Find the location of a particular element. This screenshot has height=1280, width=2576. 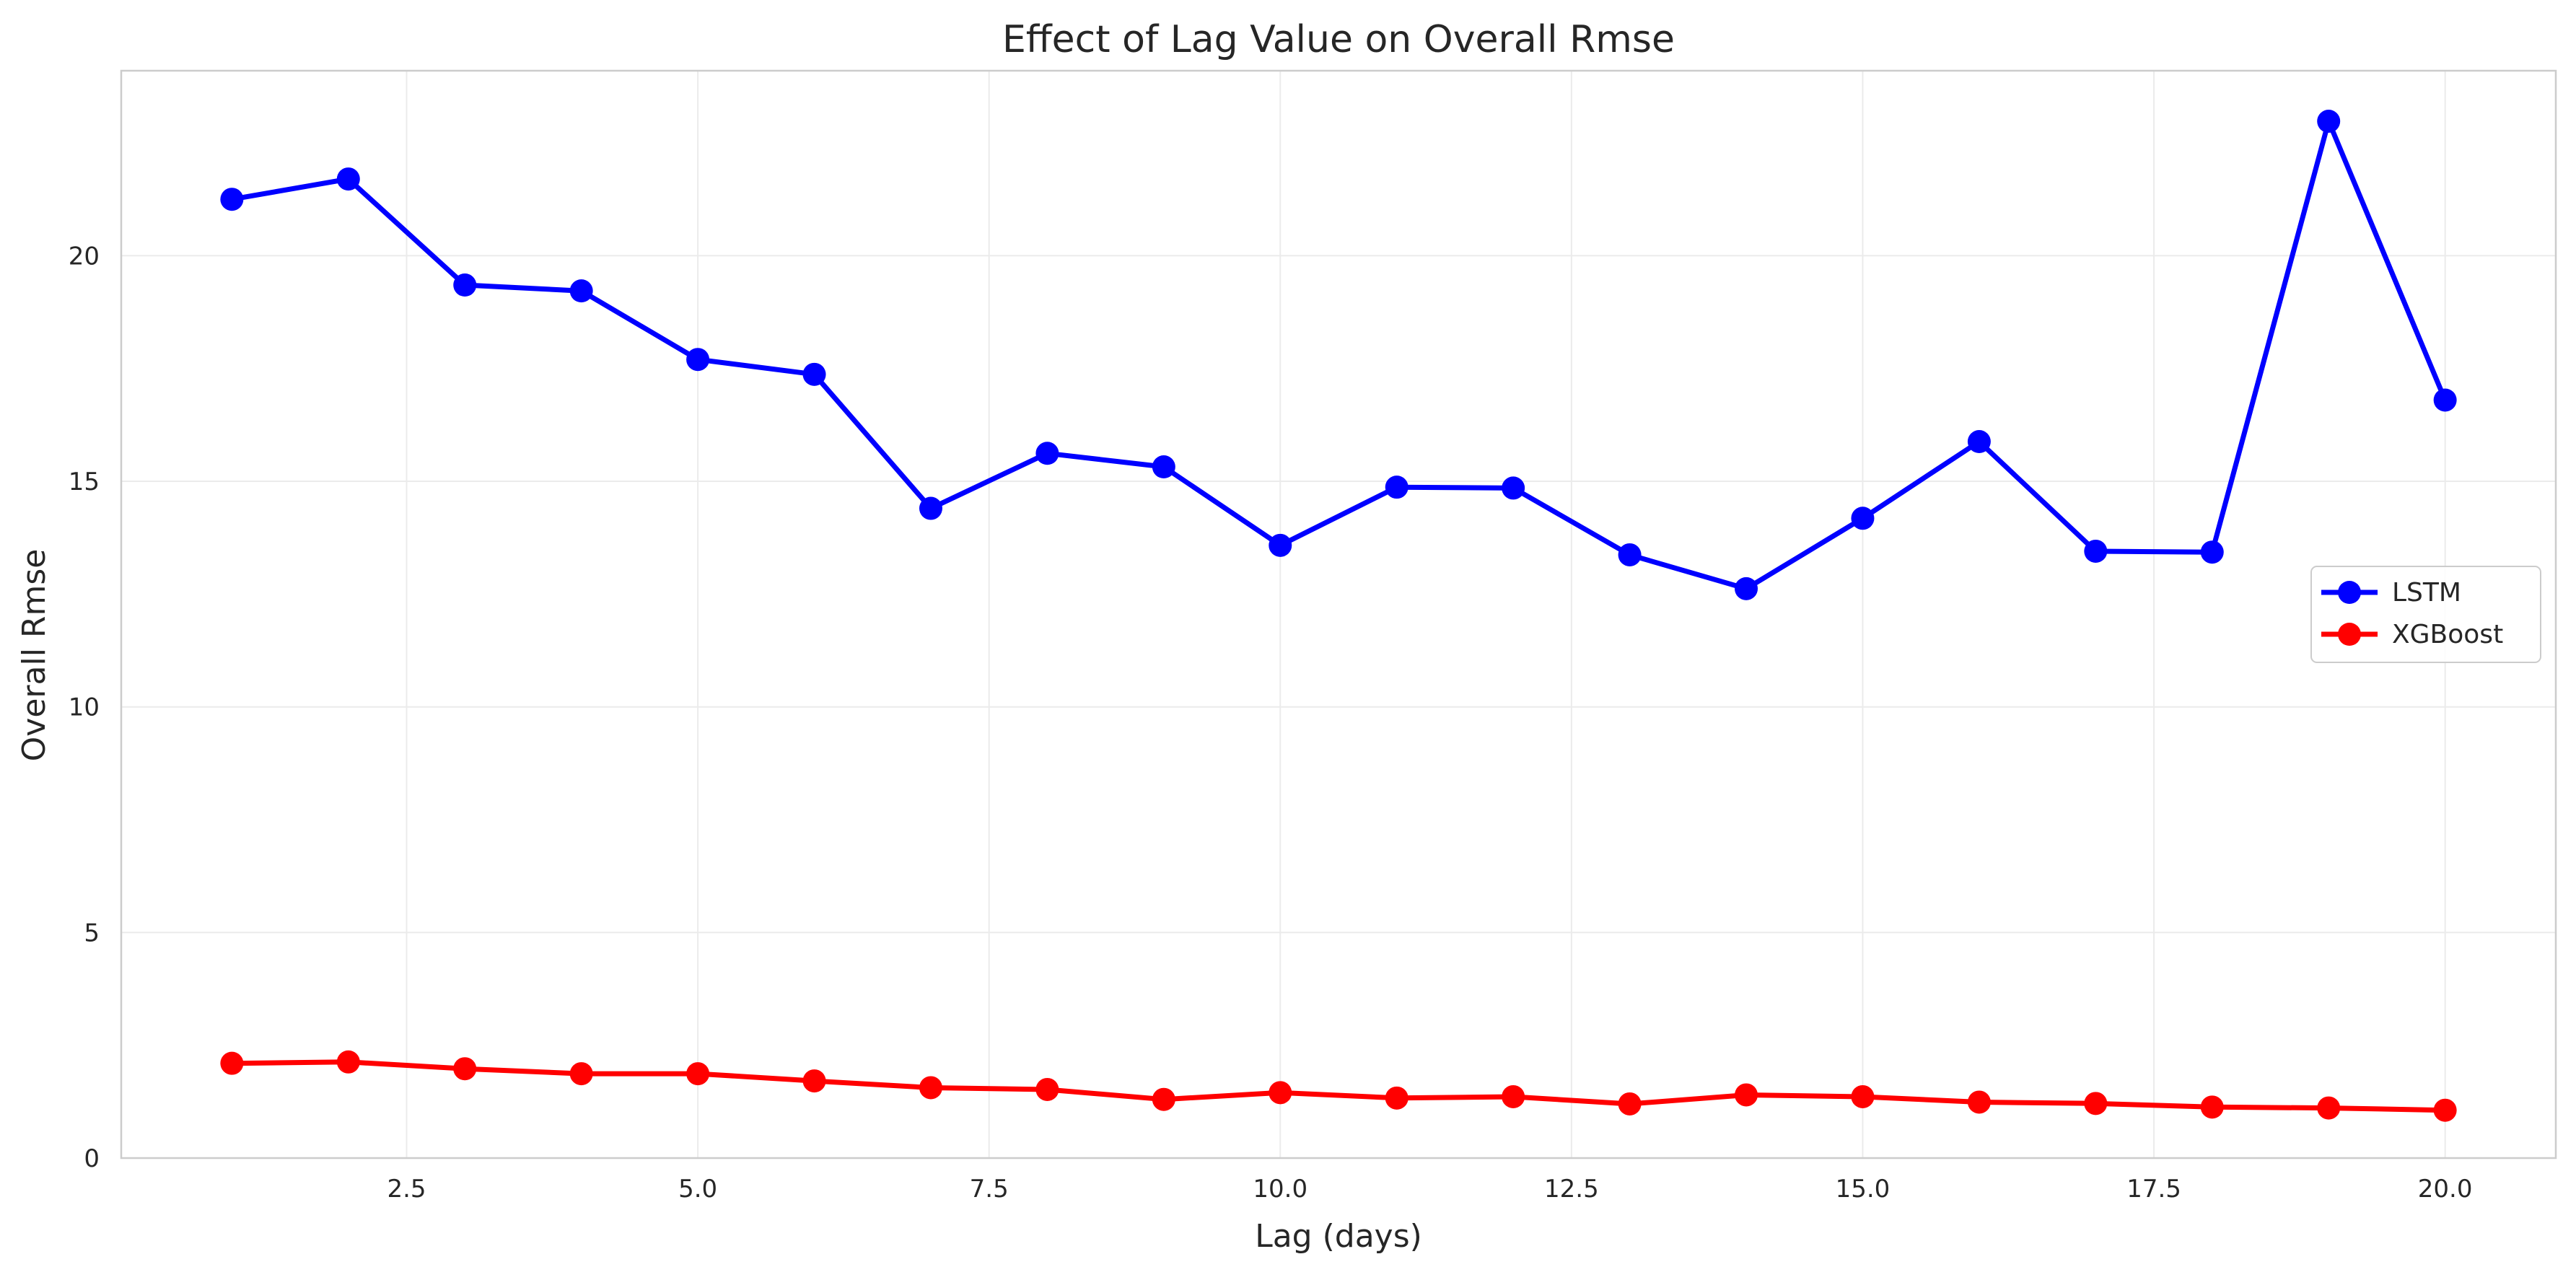

y-tick-label: 10 is located at coordinates (84, 707).